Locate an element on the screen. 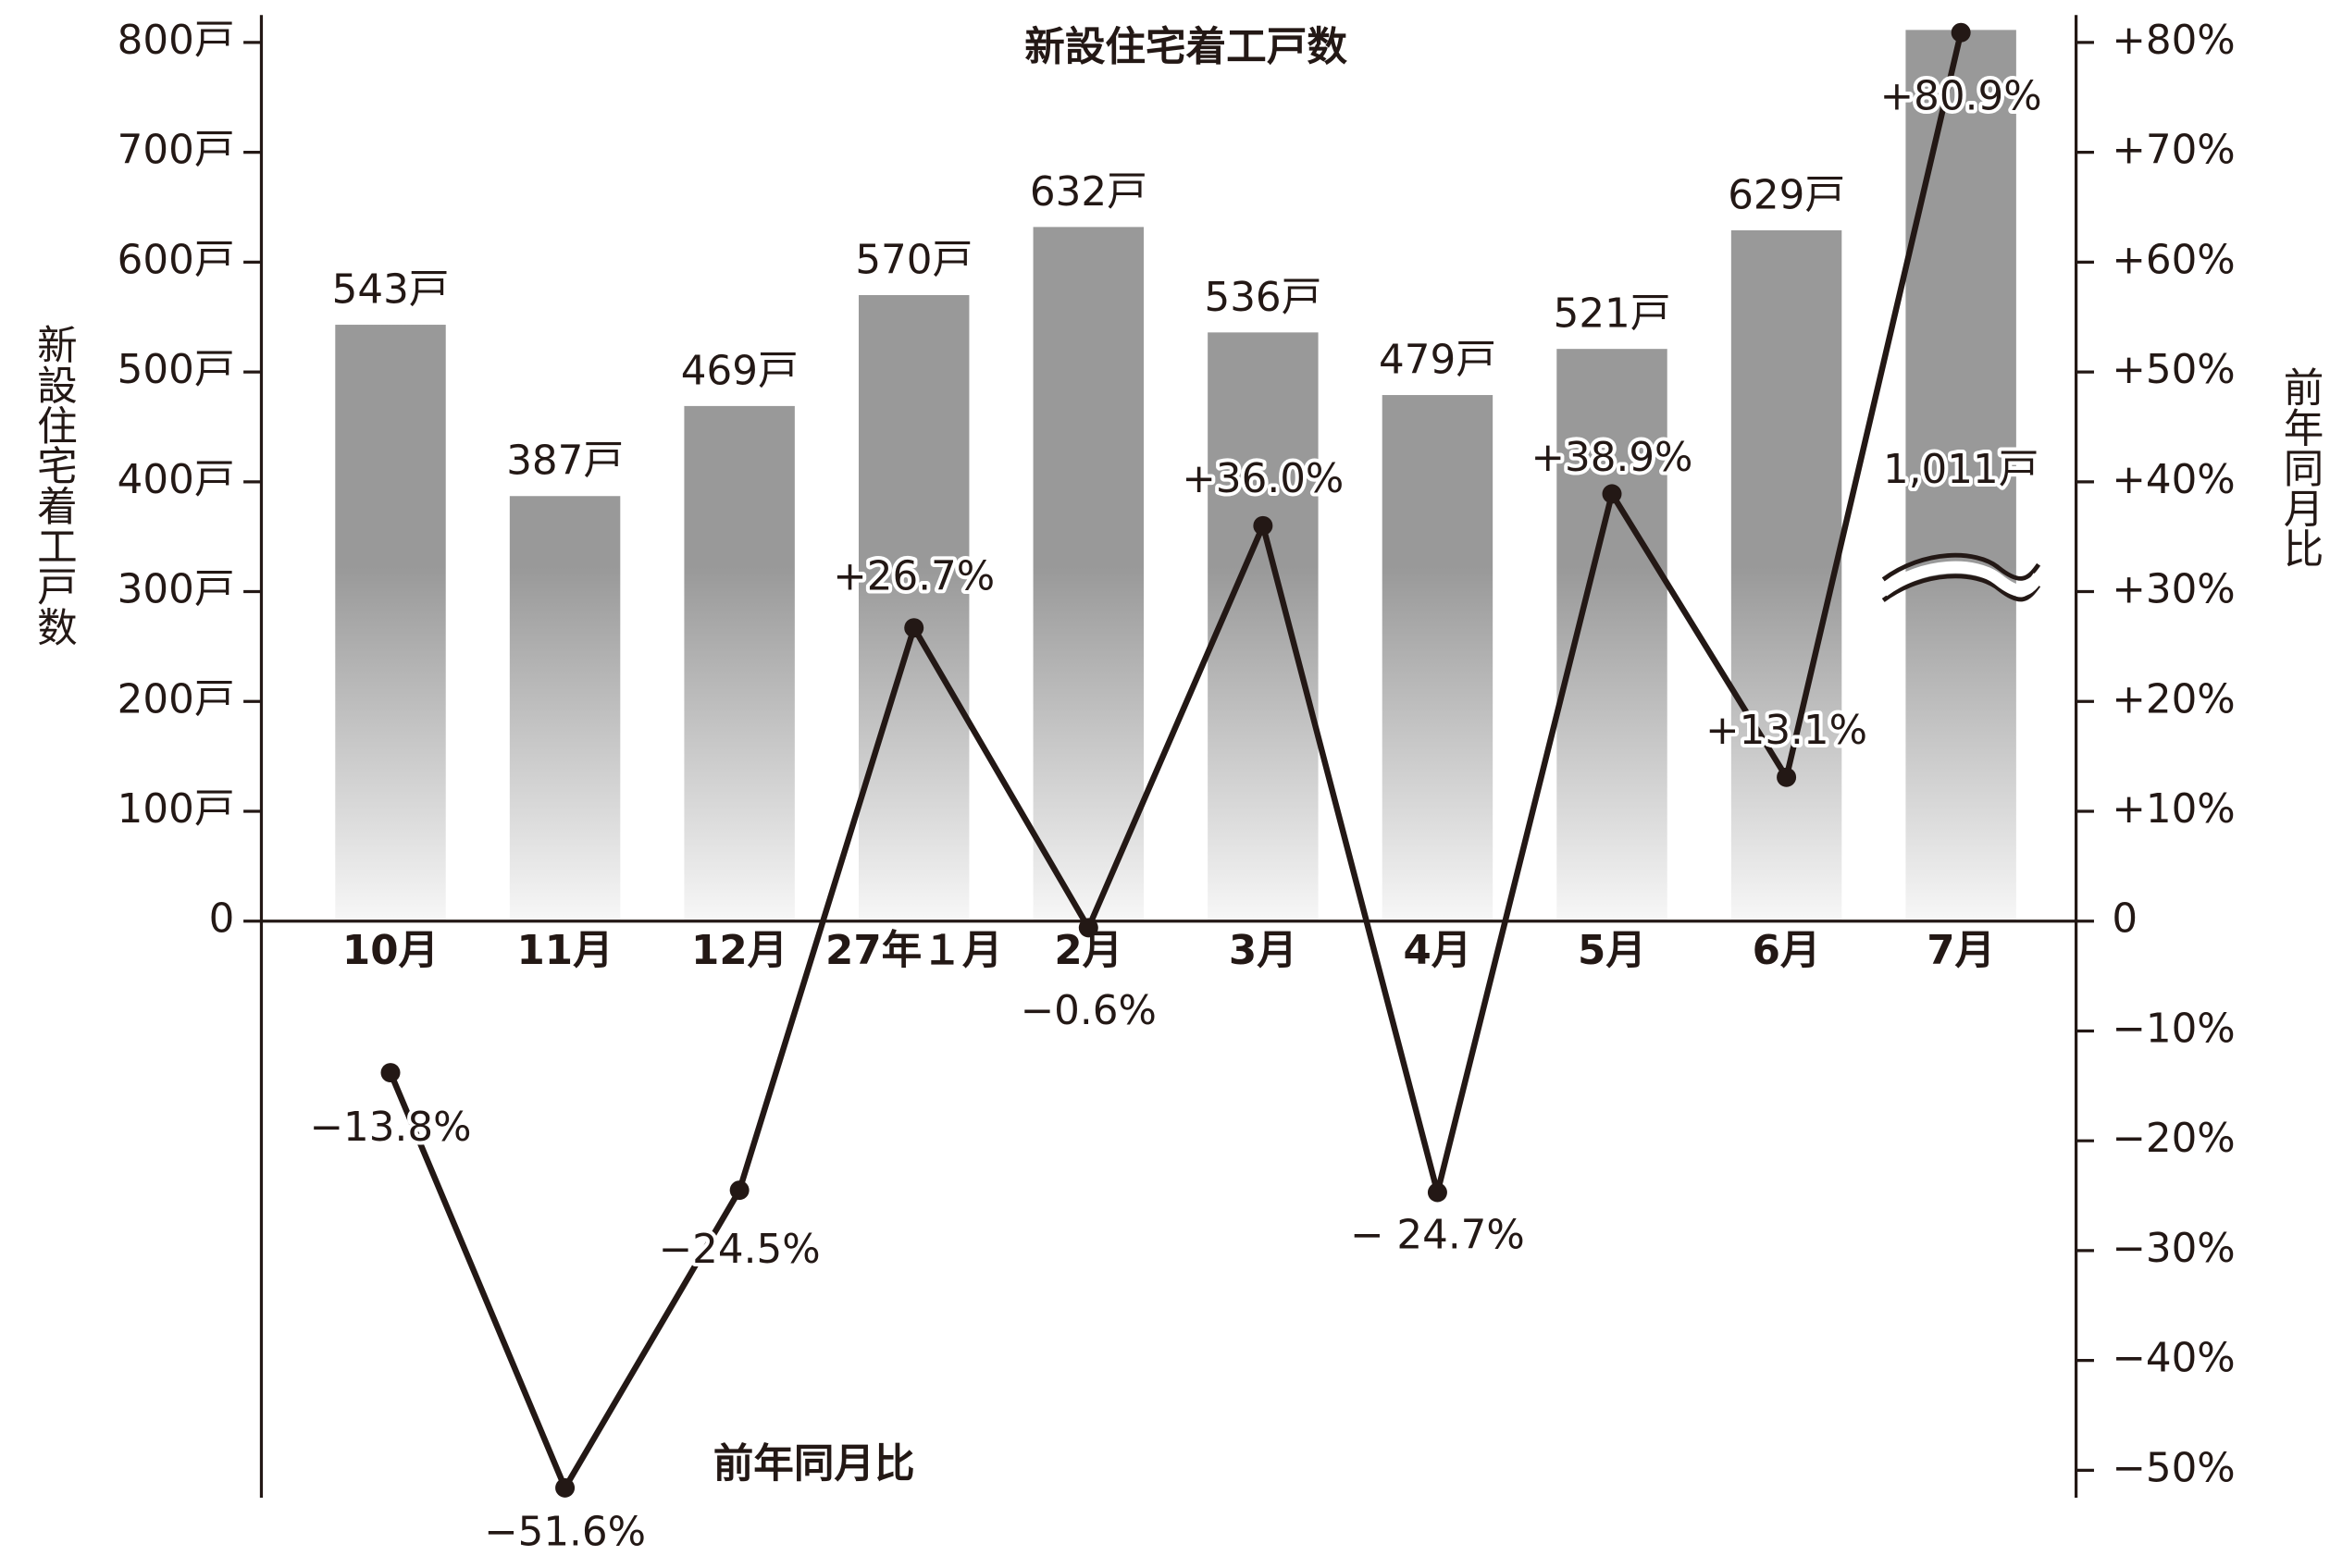 The image size is (2330, 1568). y2-tick-label: +30% is located at coordinates (2174, 590).